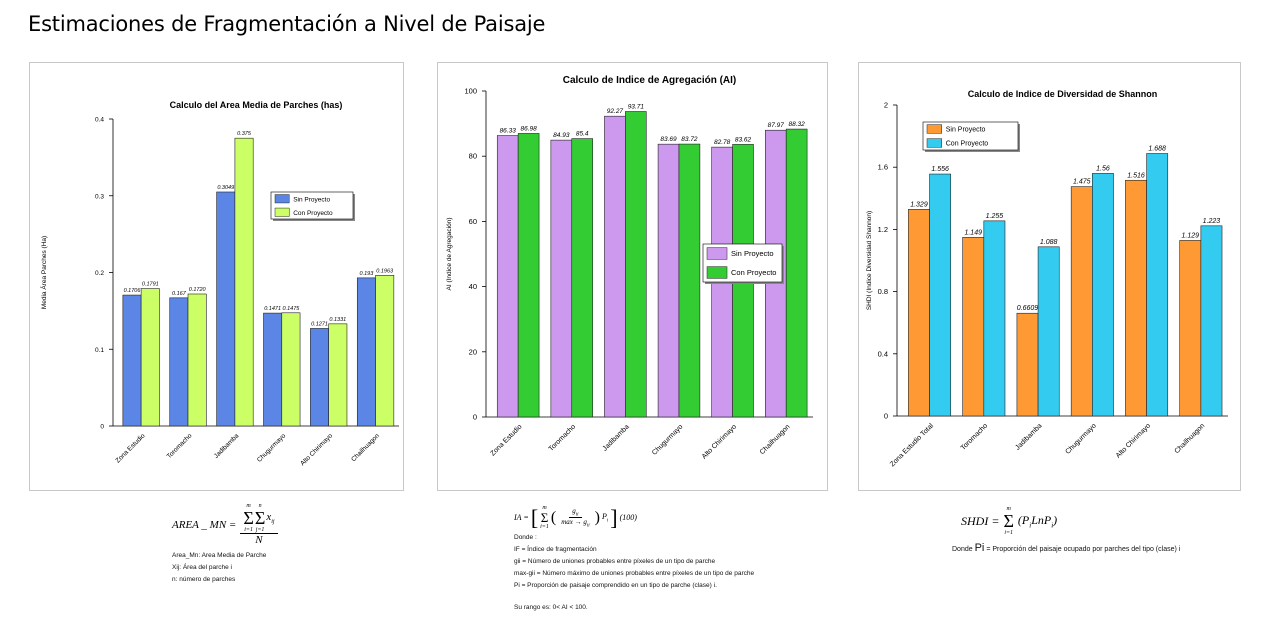  Describe the element at coordinates (883, 353) in the screenshot. I see `y-tick-label: 0.4` at that location.